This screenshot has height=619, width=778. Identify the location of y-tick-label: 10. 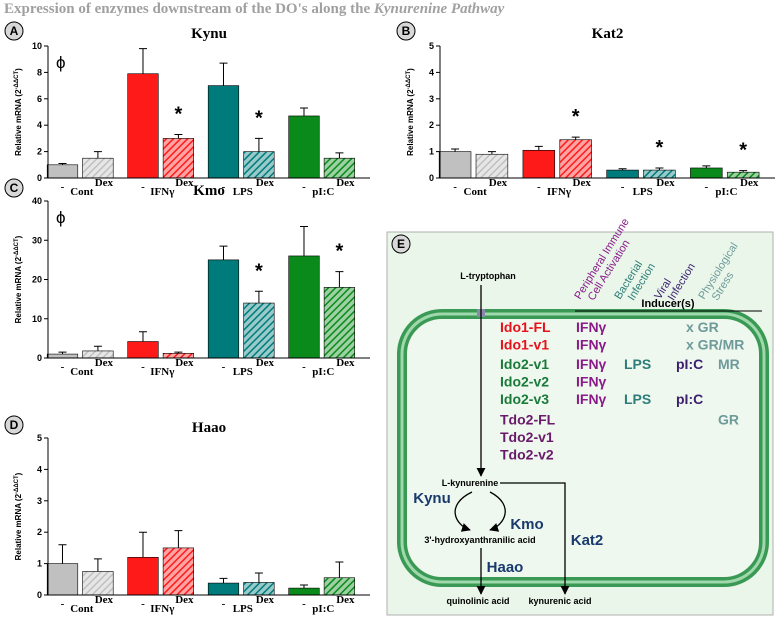
(37, 319).